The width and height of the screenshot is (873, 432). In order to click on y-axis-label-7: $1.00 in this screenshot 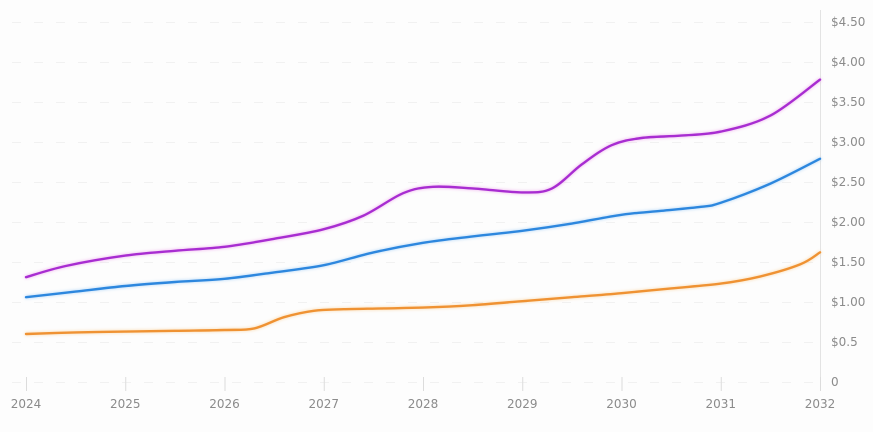, I will do `click(848, 302)`.